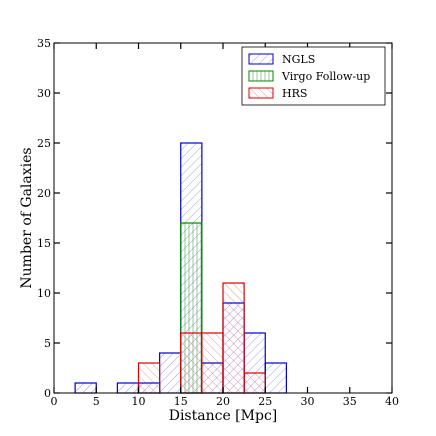 The width and height of the screenshot is (436, 436). I want to click on y-tick-label: 30, so click(44, 93).